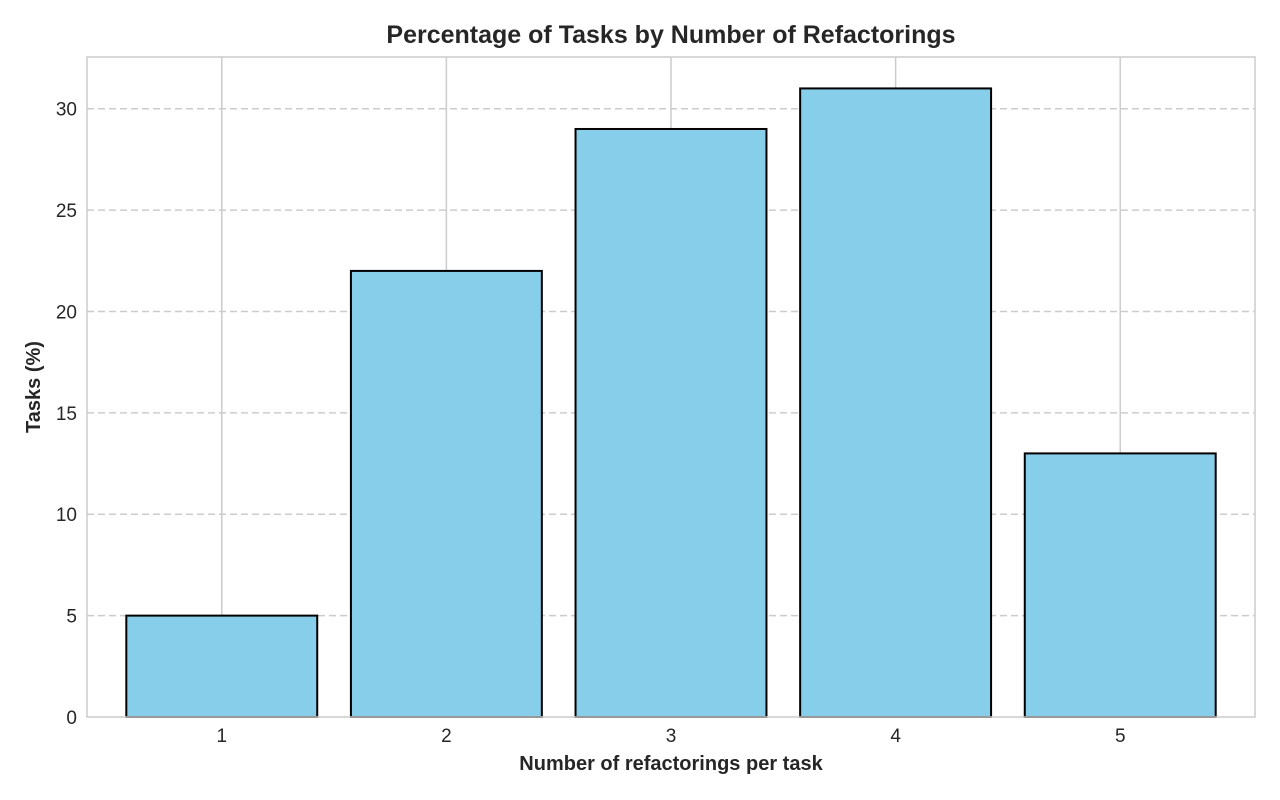  Describe the element at coordinates (446, 736) in the screenshot. I see `x-tick-label: 2` at that location.